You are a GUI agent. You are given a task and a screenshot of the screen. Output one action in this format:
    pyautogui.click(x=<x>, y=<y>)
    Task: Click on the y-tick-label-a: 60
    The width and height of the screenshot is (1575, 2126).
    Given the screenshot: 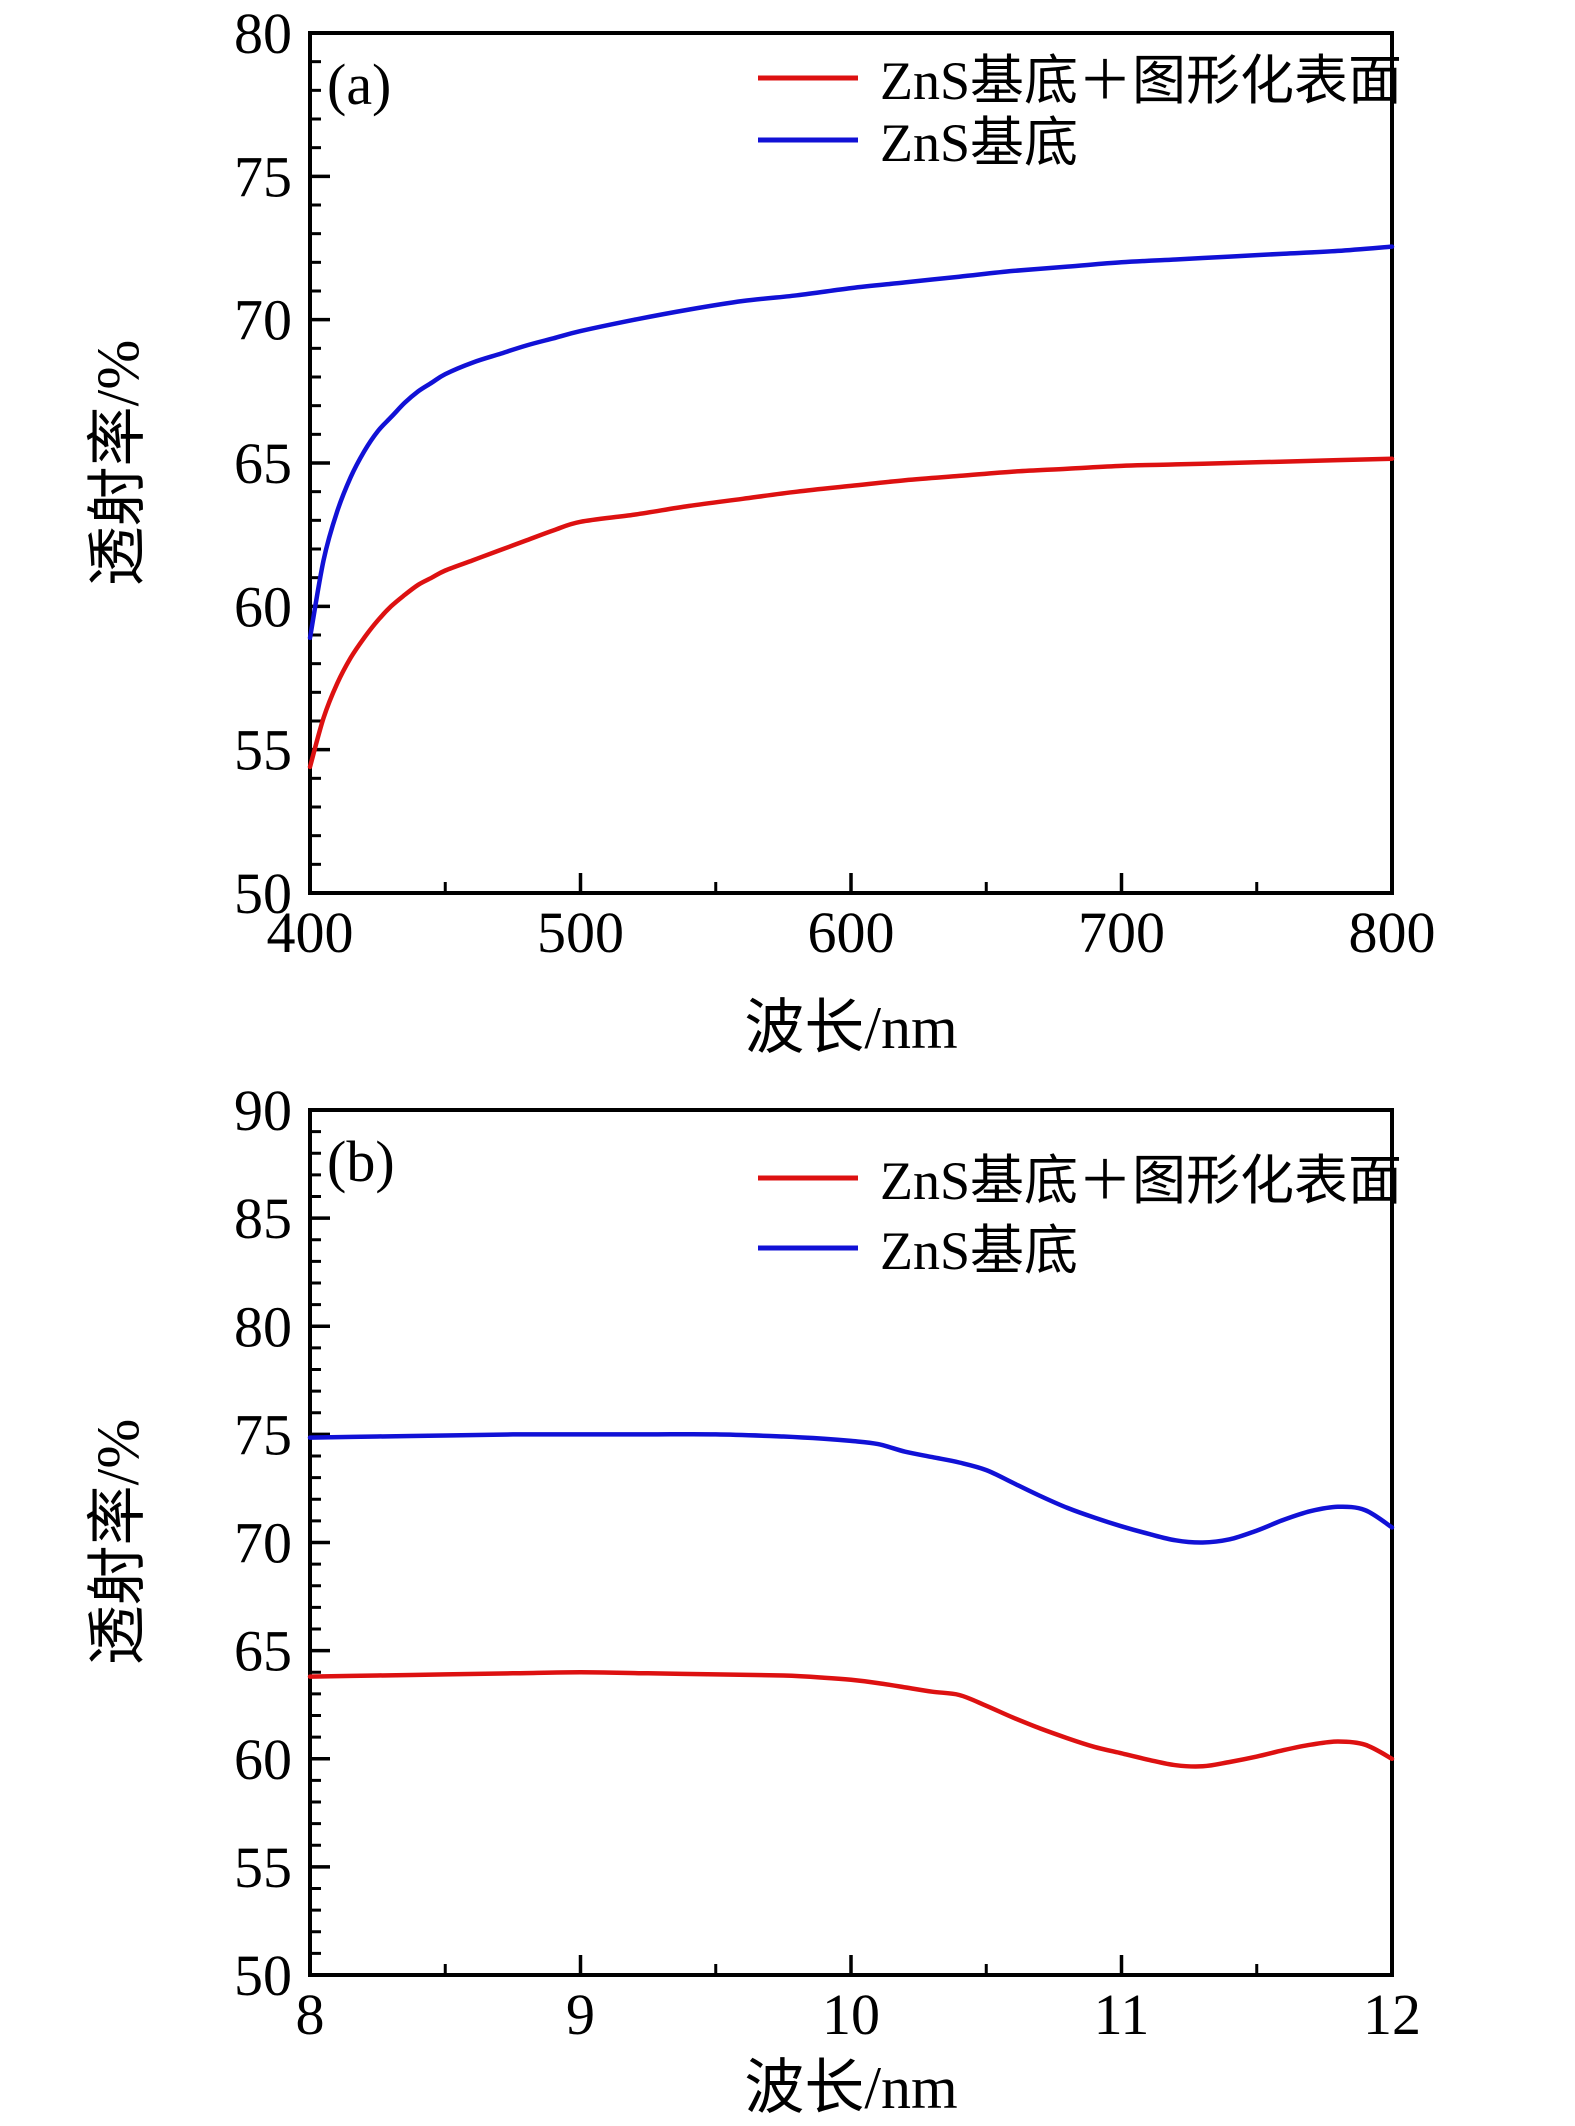 What is the action you would take?
    pyautogui.click(x=263, y=606)
    